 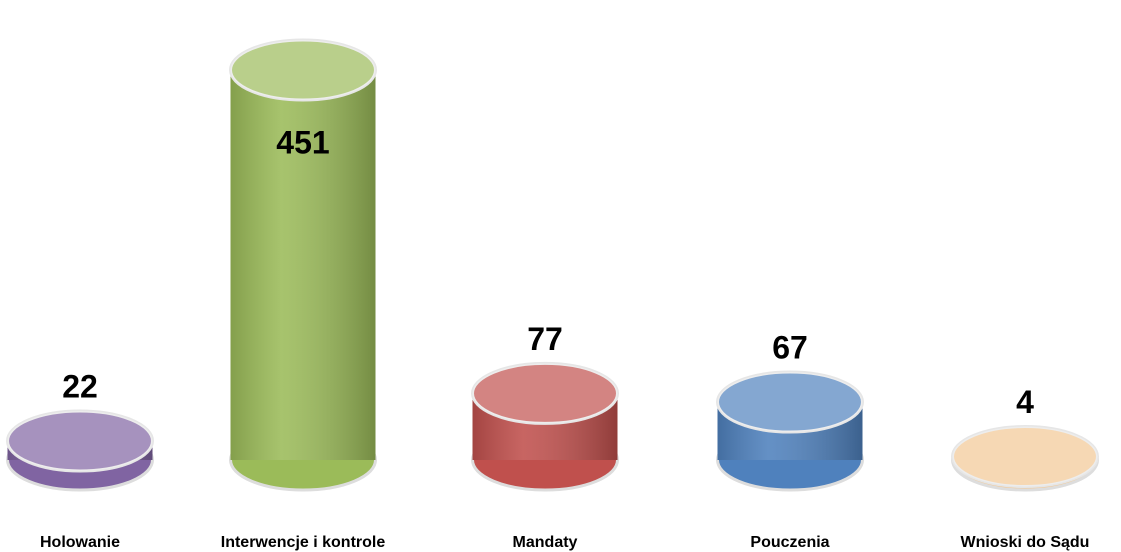 What do you see at coordinates (545, 339) in the screenshot?
I see `value-label: 77` at bounding box center [545, 339].